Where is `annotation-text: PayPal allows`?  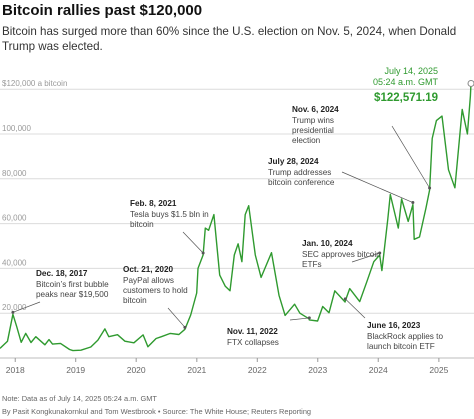
annotation-text: PayPal allows is located at coordinates (148, 280).